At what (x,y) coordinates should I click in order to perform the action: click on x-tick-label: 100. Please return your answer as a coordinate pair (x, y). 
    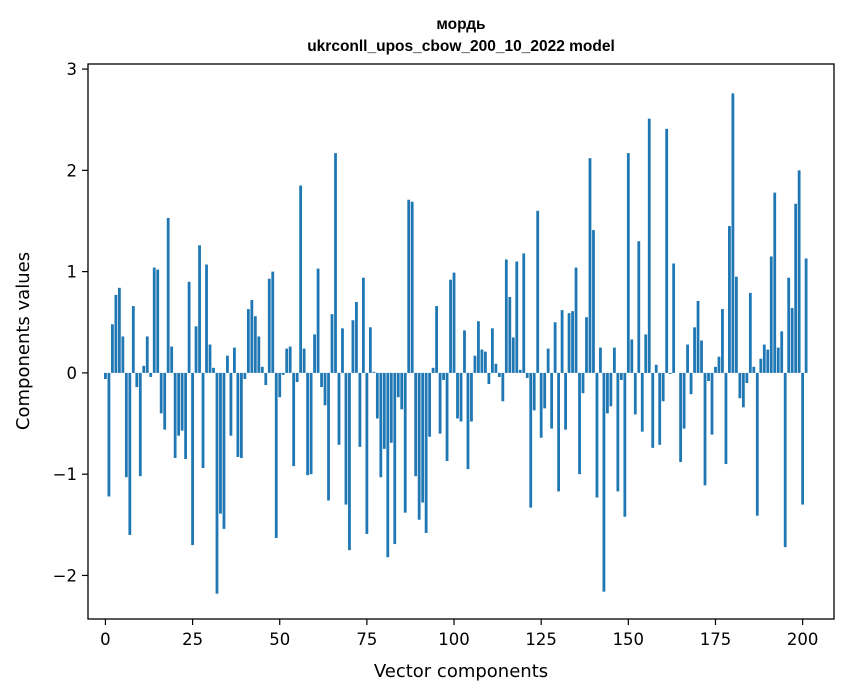
    Looking at the image, I should click on (454, 639).